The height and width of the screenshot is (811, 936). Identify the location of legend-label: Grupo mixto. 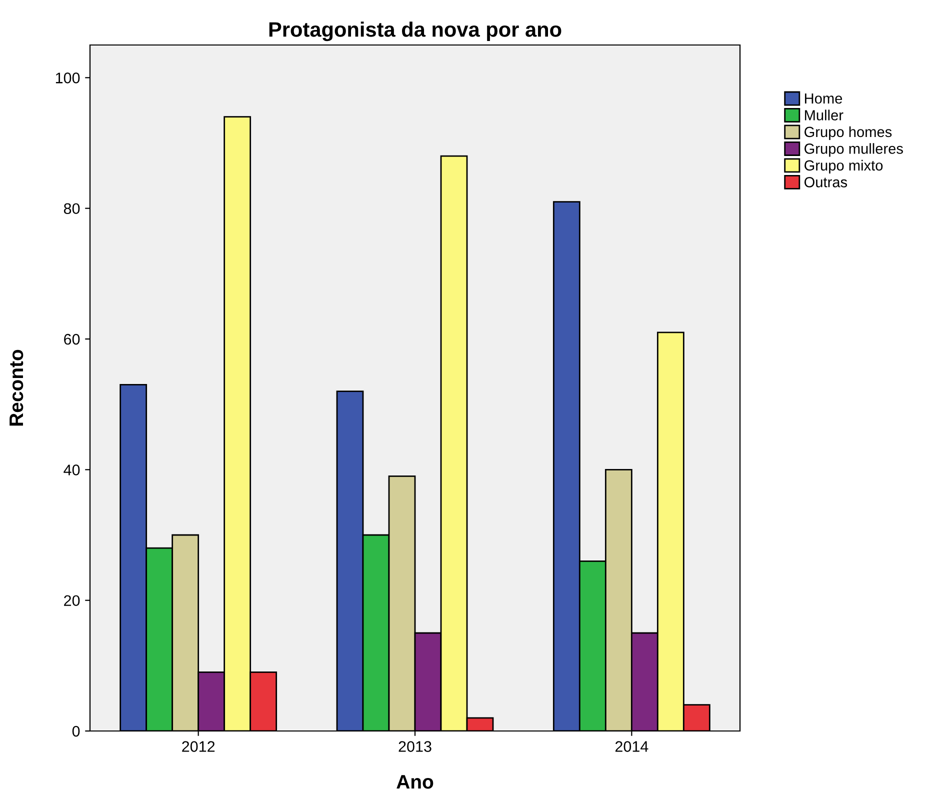
(843, 167).